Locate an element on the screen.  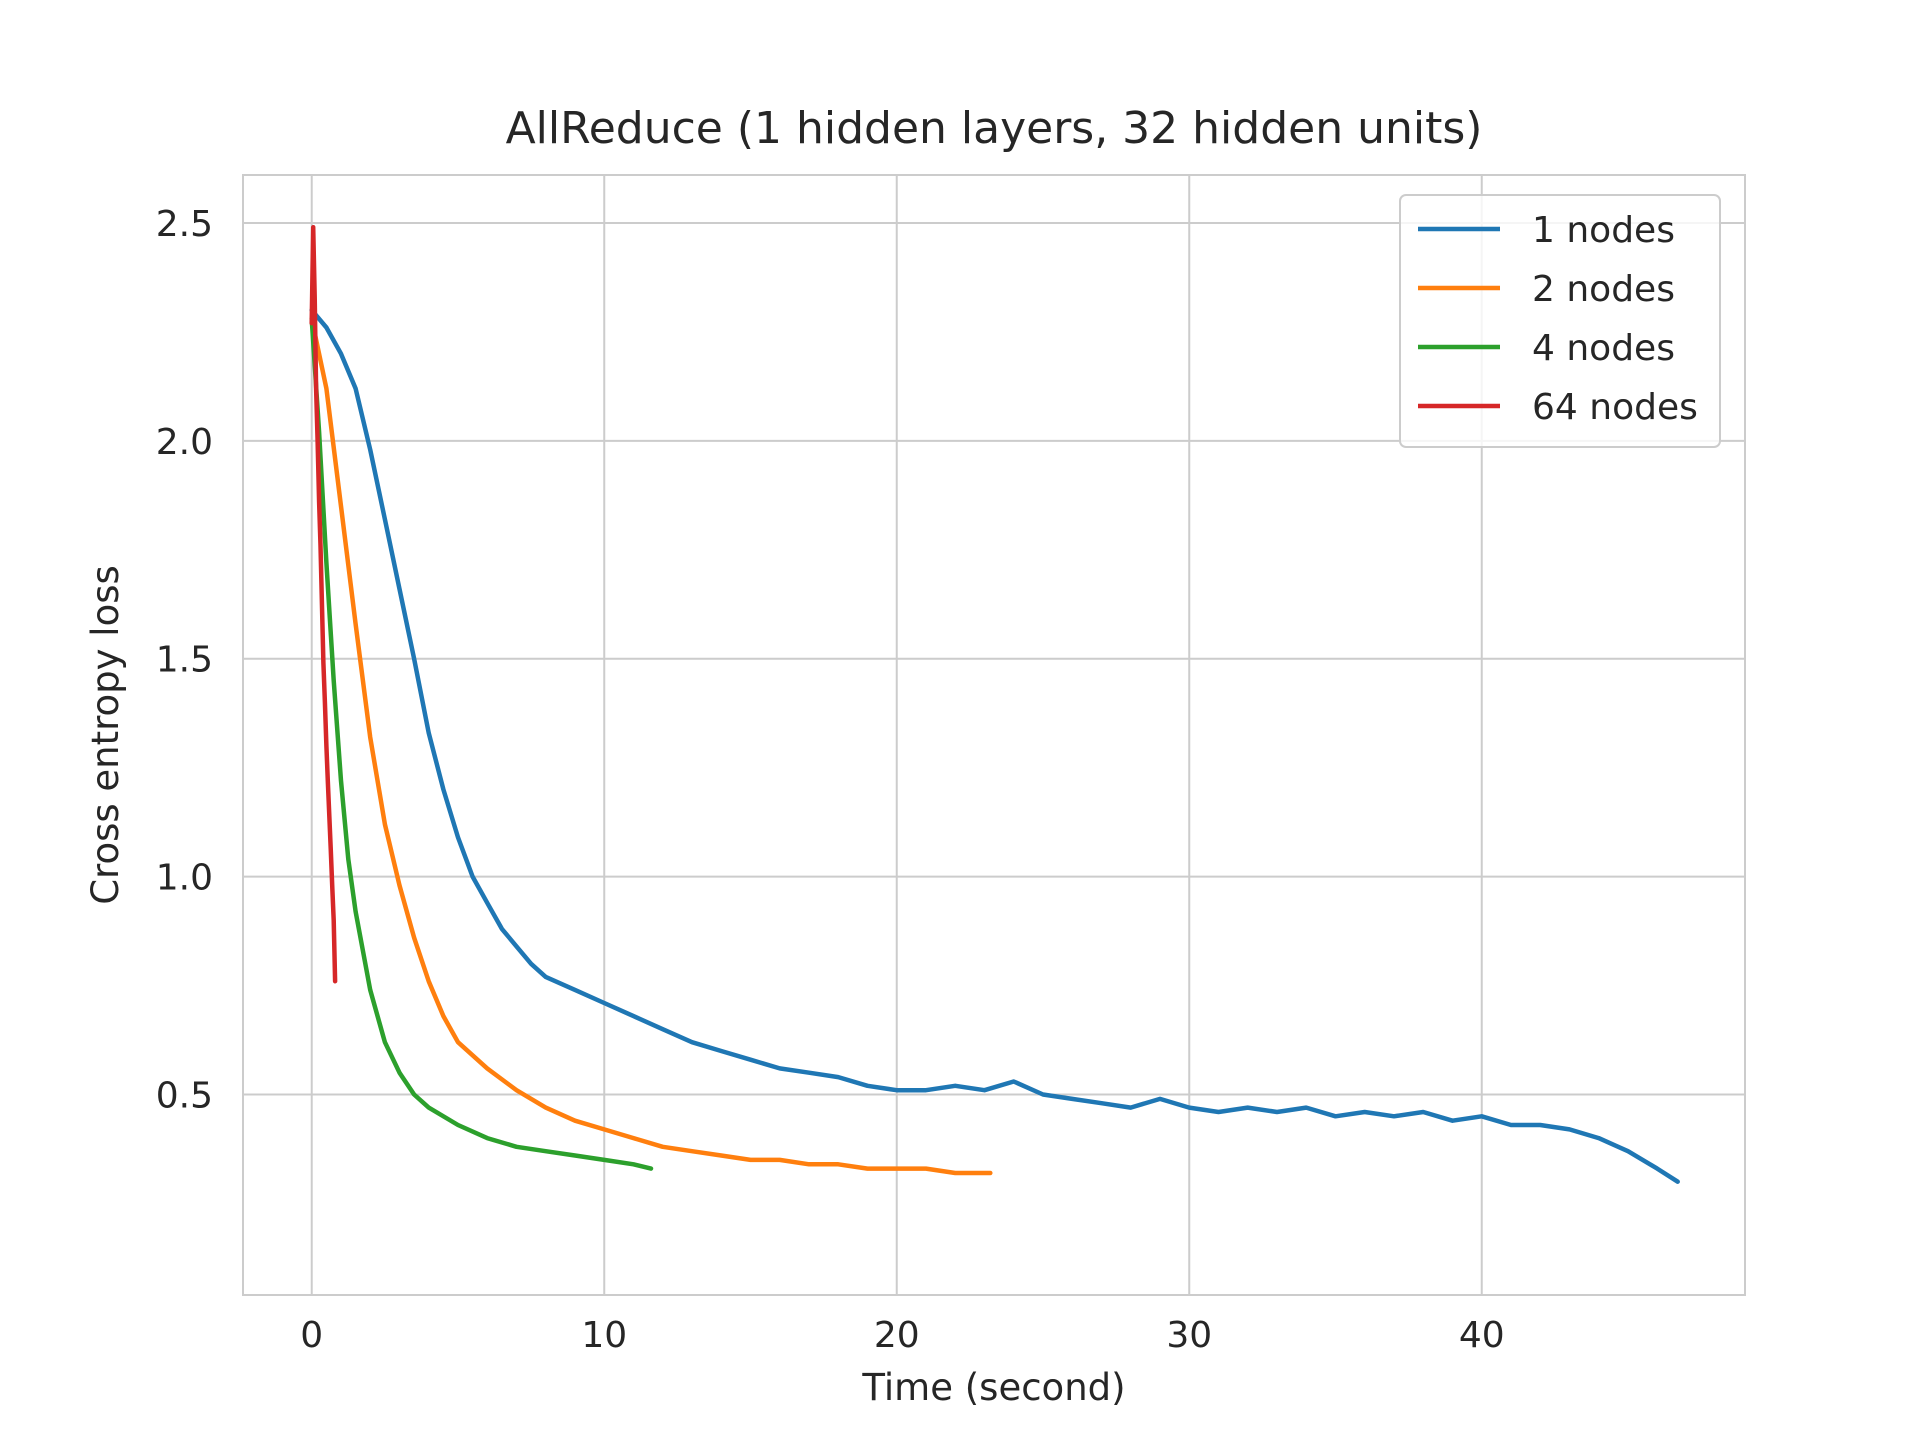
legend-box is located at coordinates (1560, 321).